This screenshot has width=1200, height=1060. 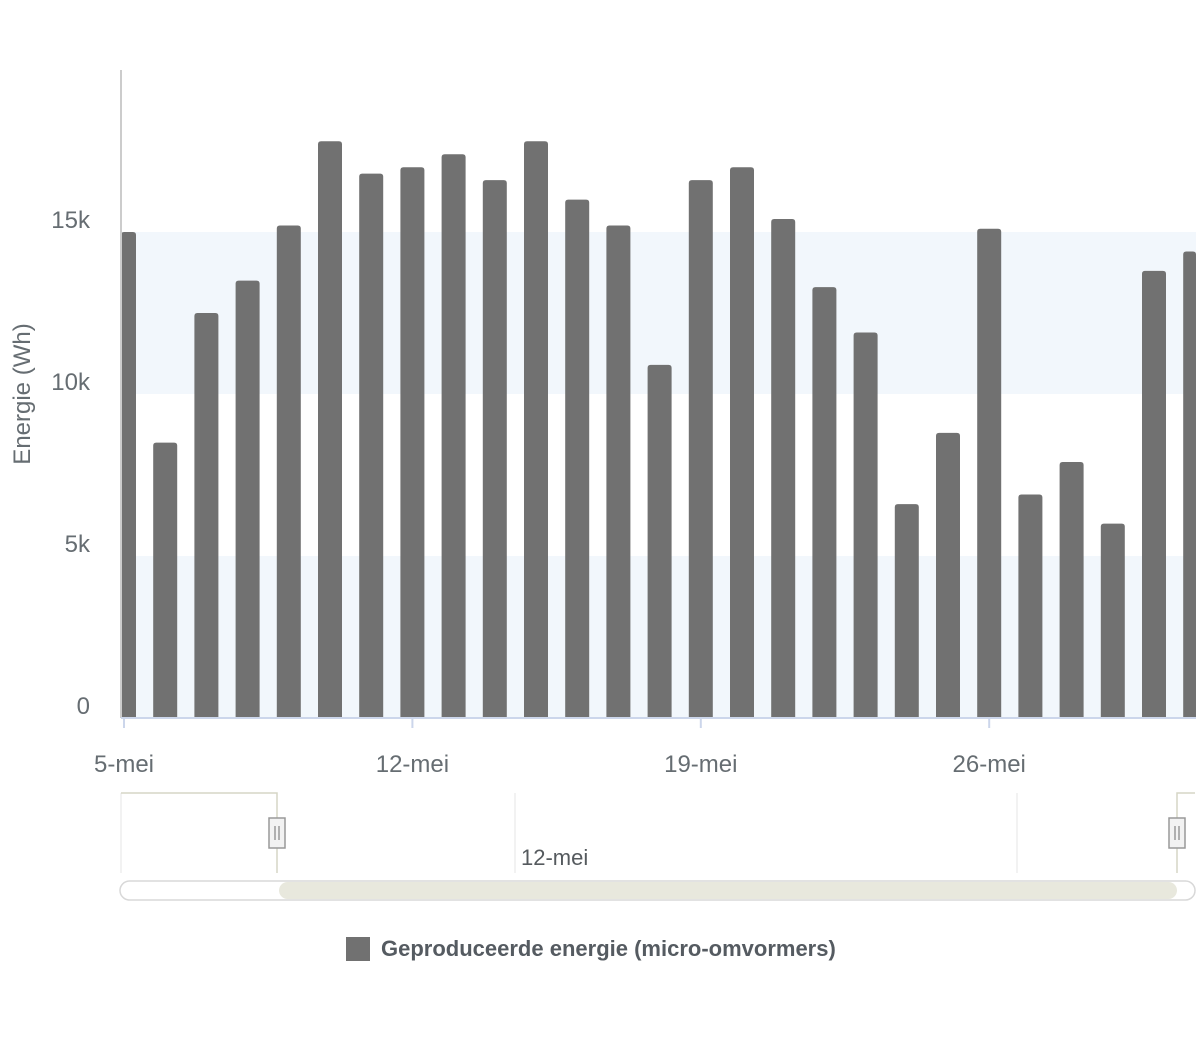 I want to click on bar-17-mei, so click(x=618, y=471).